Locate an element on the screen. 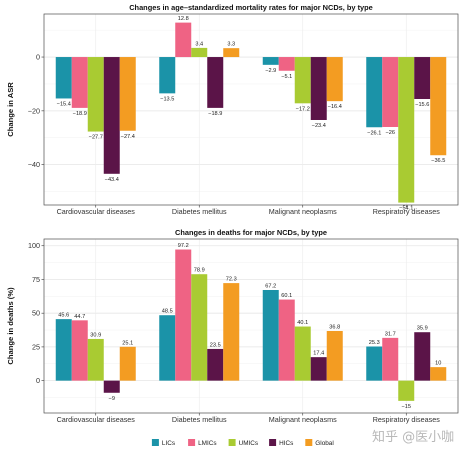 This screenshot has height=458, width=474. data-label: 30.9 is located at coordinates (95, 335).